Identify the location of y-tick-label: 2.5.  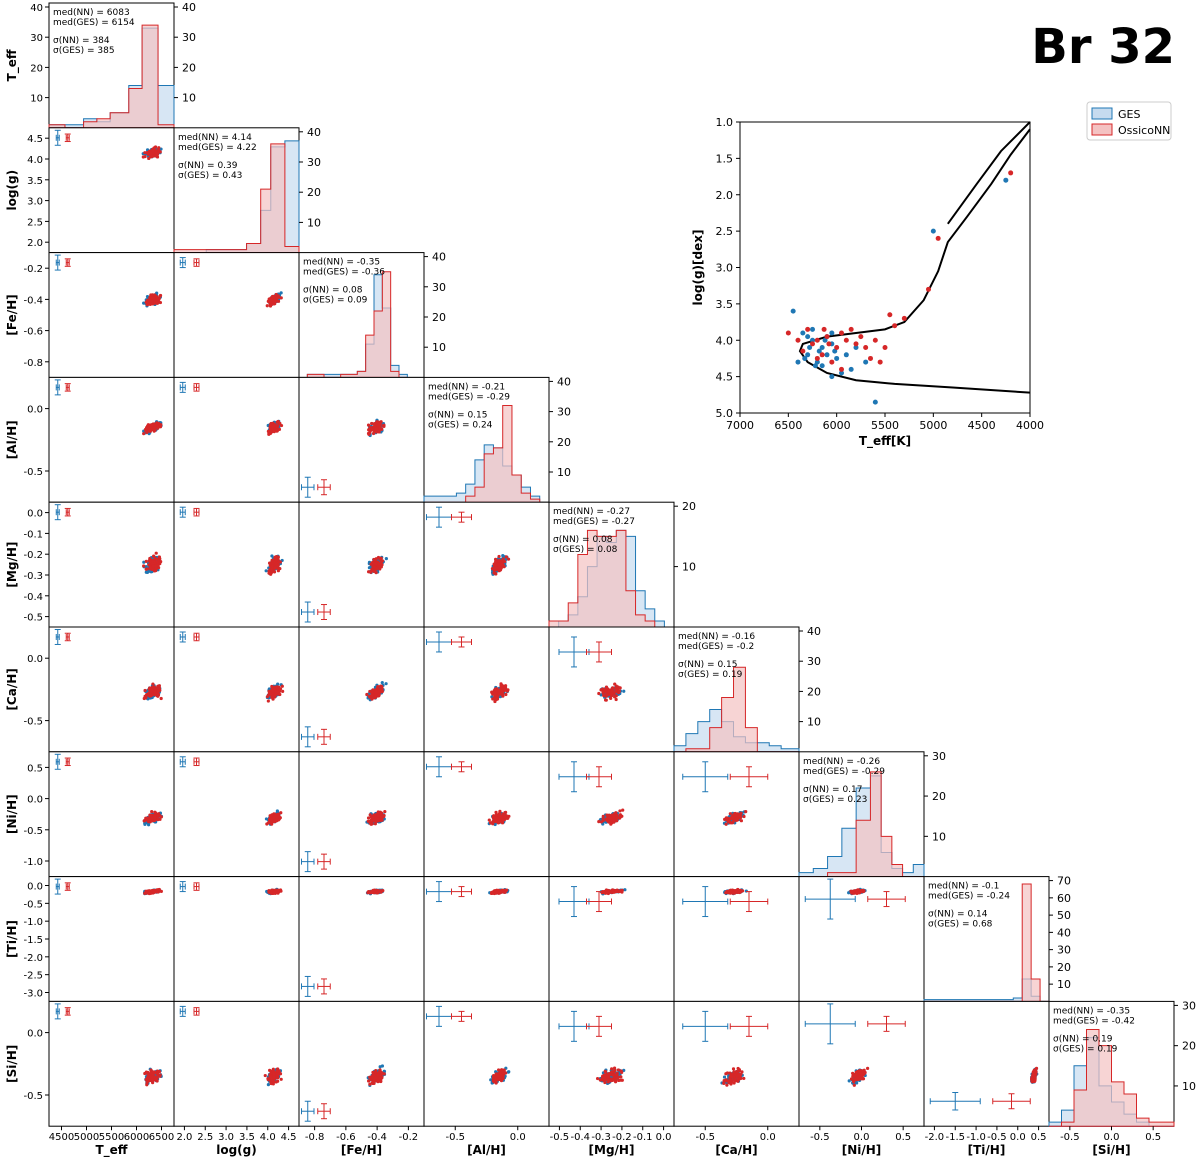
(35, 222).